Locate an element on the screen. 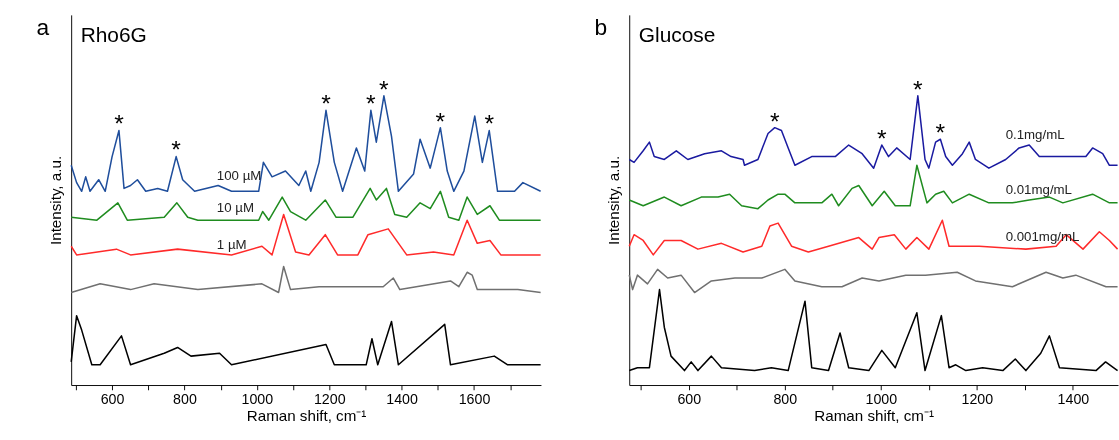 The height and width of the screenshot is (440, 1119). chart-title: Glucose is located at coordinates (677, 35).